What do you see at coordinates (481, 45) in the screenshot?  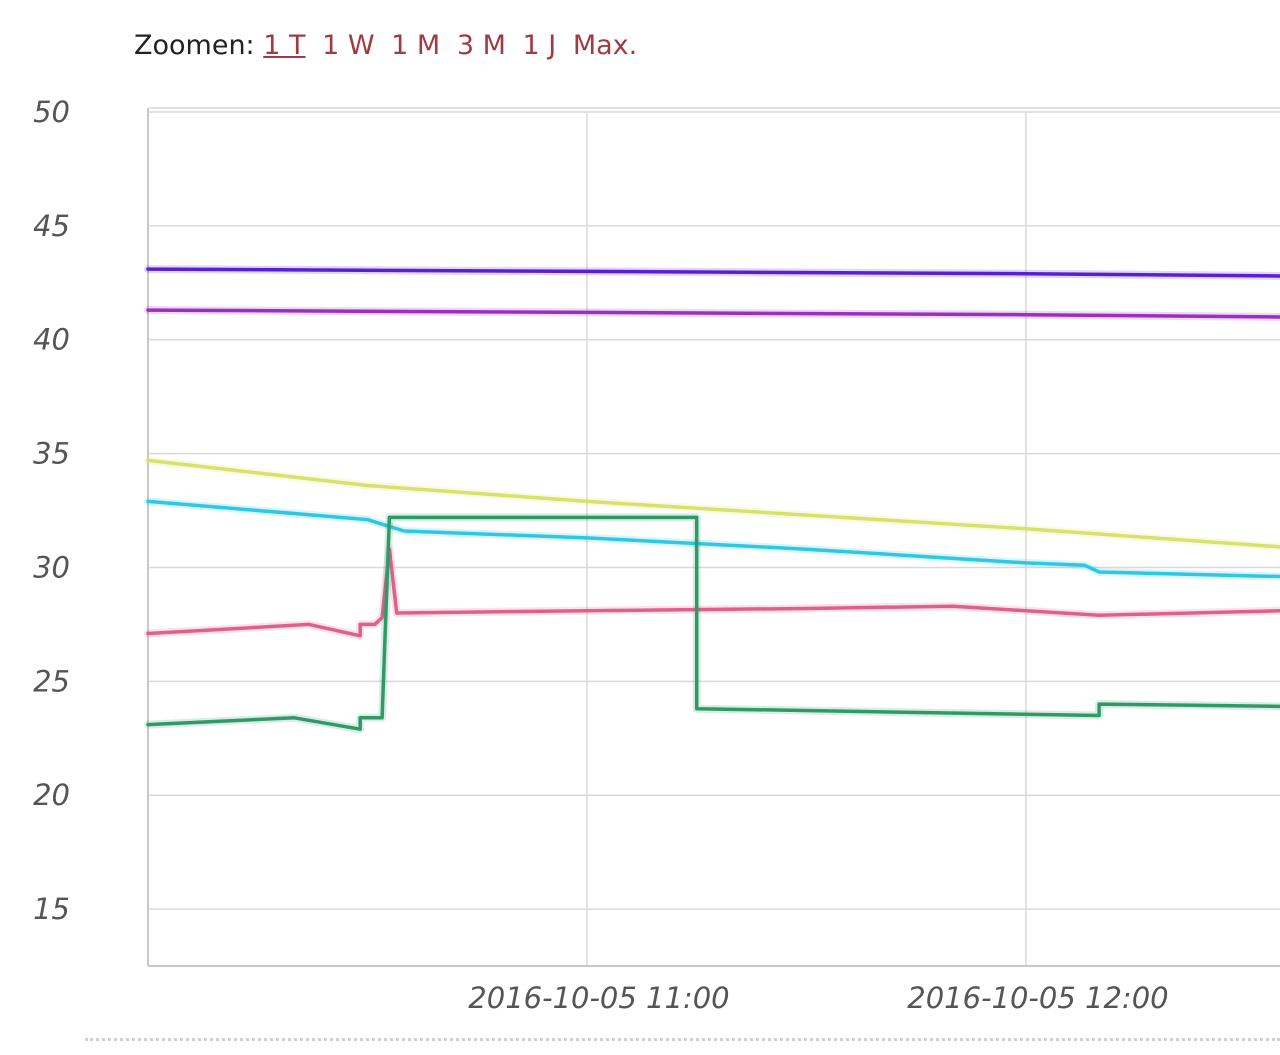 I see `zoom-3-month-link: 3 M` at bounding box center [481, 45].